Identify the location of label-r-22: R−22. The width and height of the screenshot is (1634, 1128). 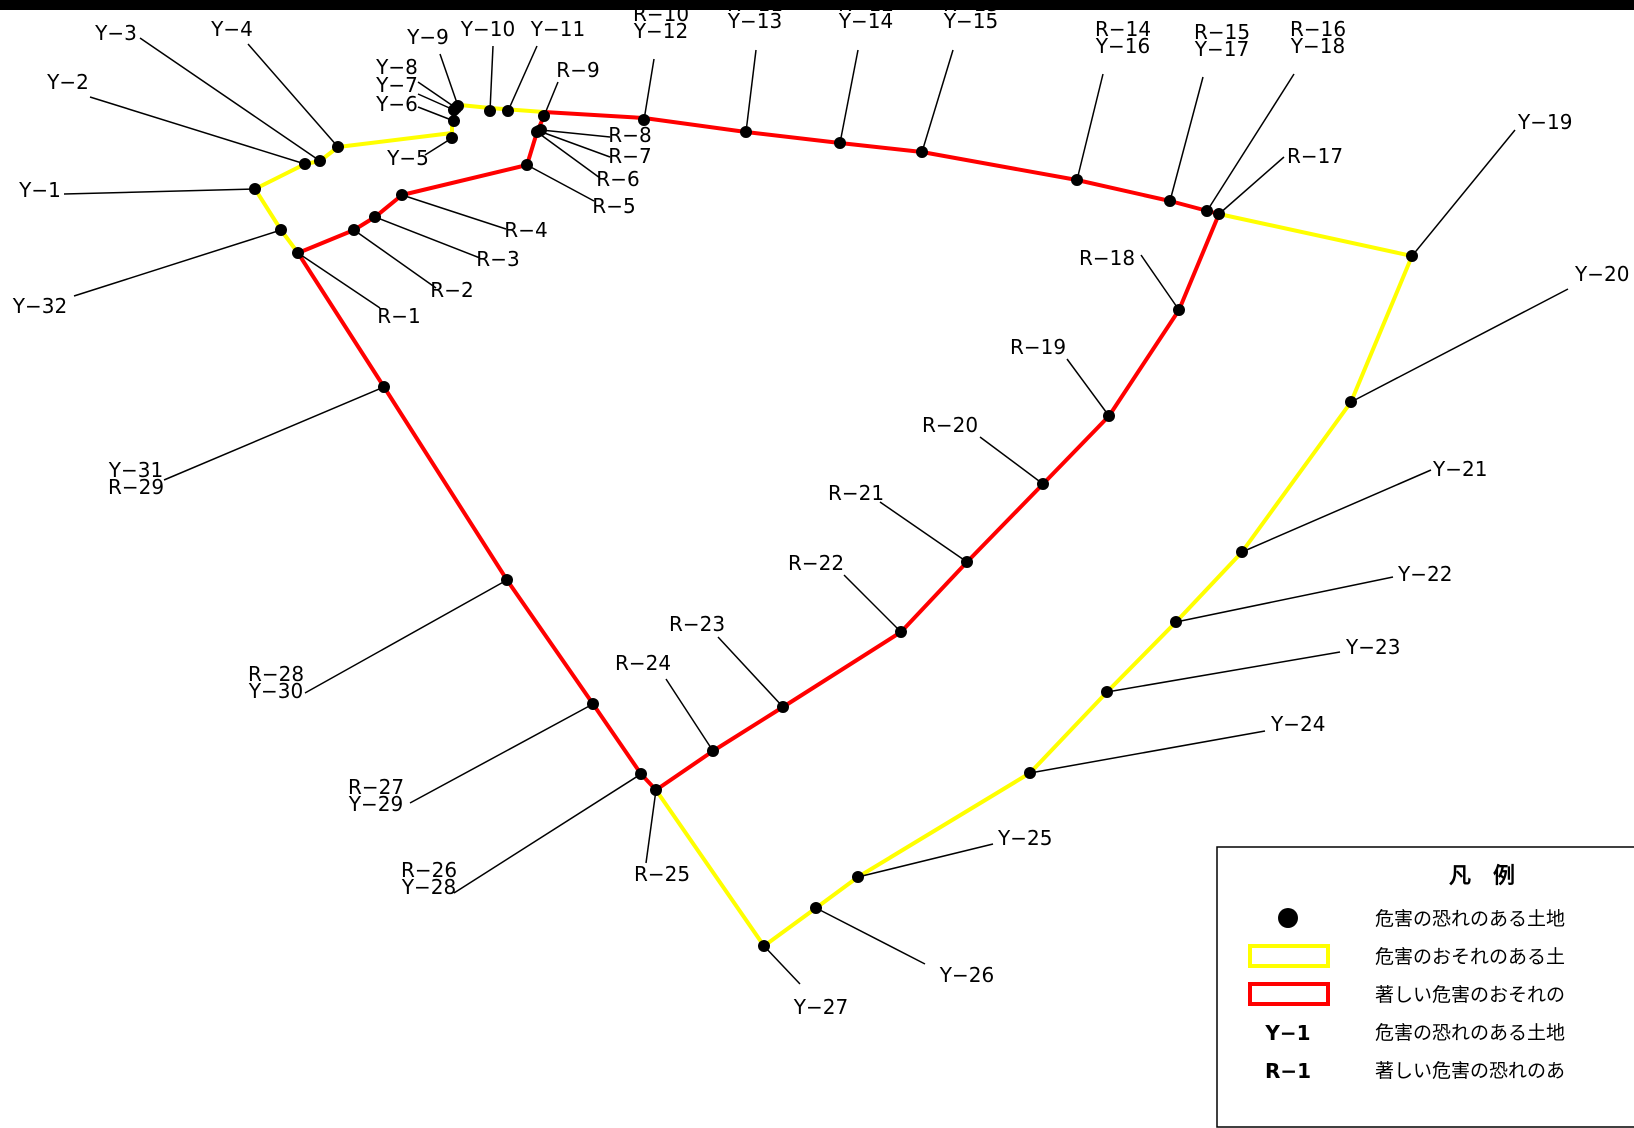
(816, 563).